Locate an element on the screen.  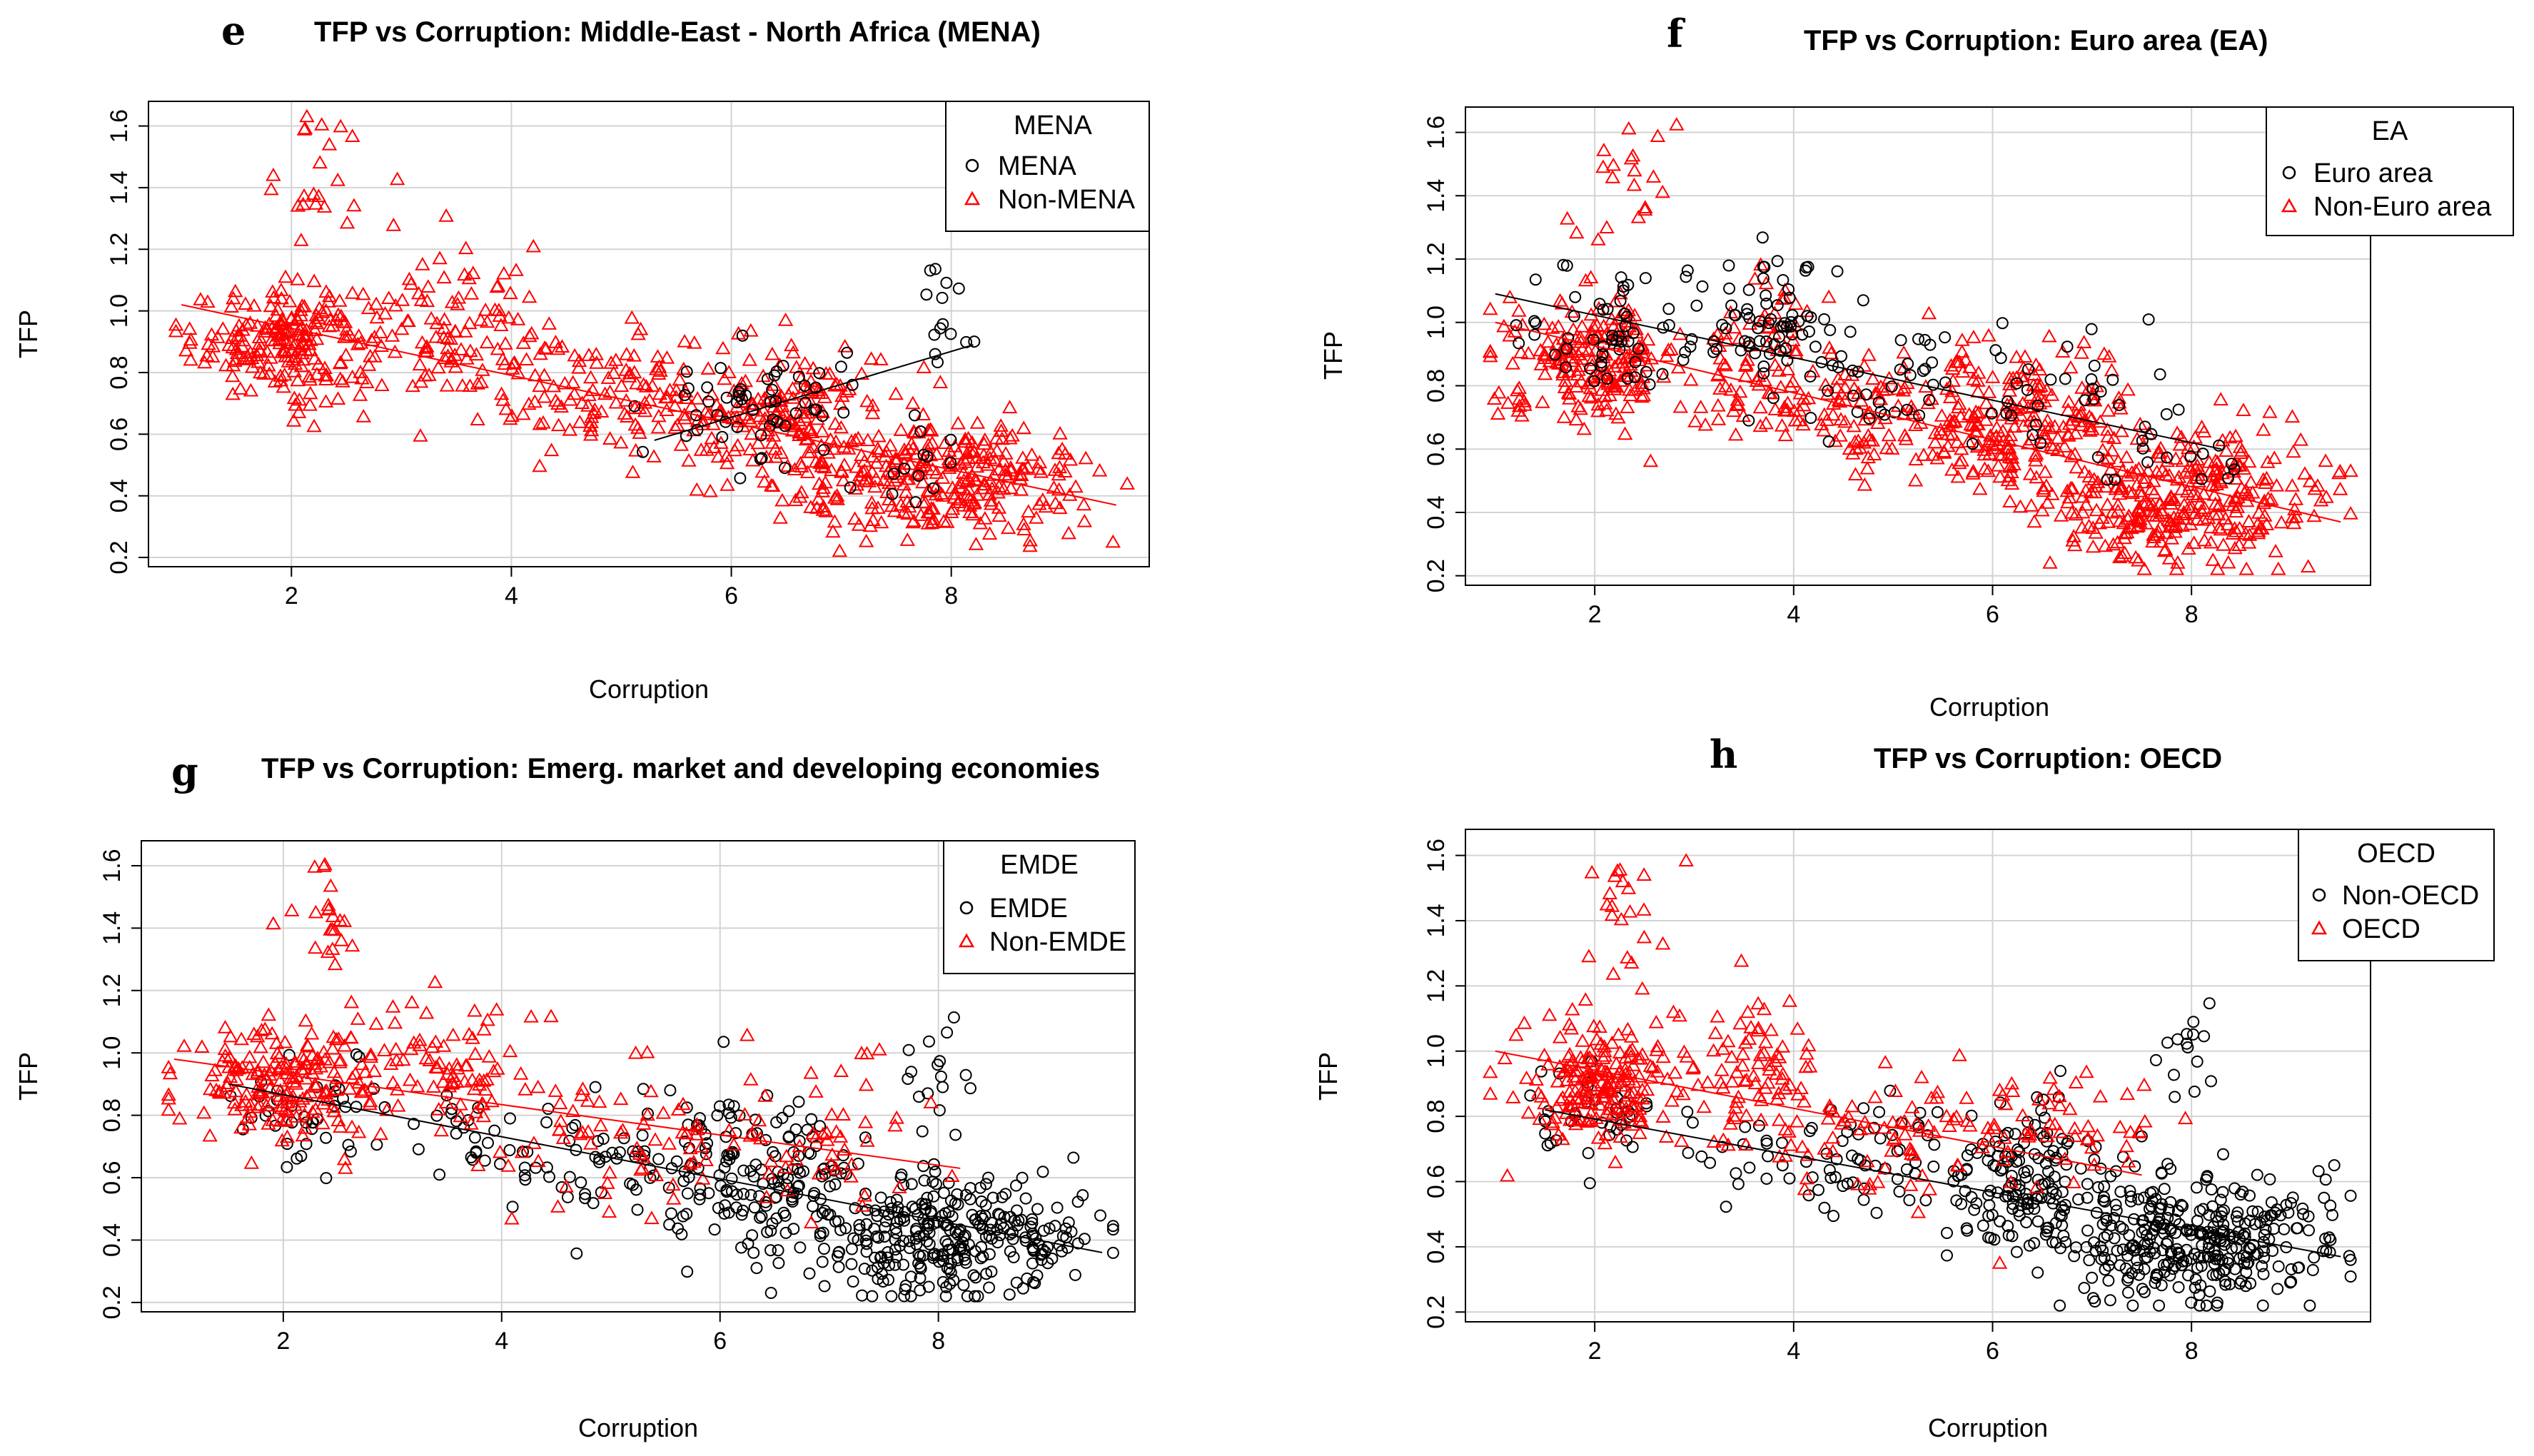
legend-circle-marker is located at coordinates (2319, 895).